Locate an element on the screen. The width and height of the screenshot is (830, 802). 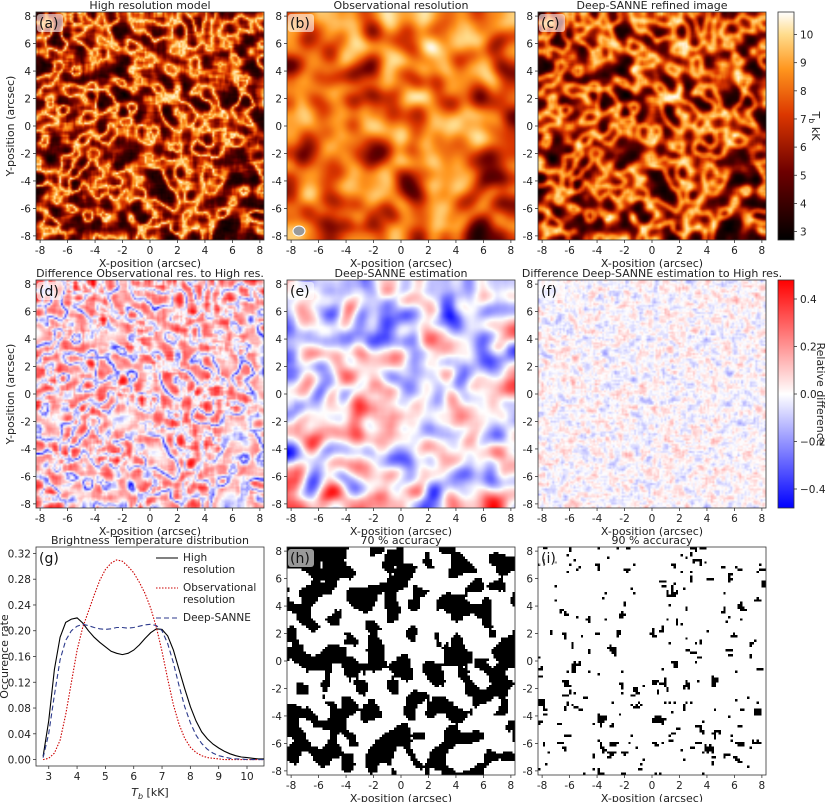
panel-a-image is located at coordinates (150, 126).